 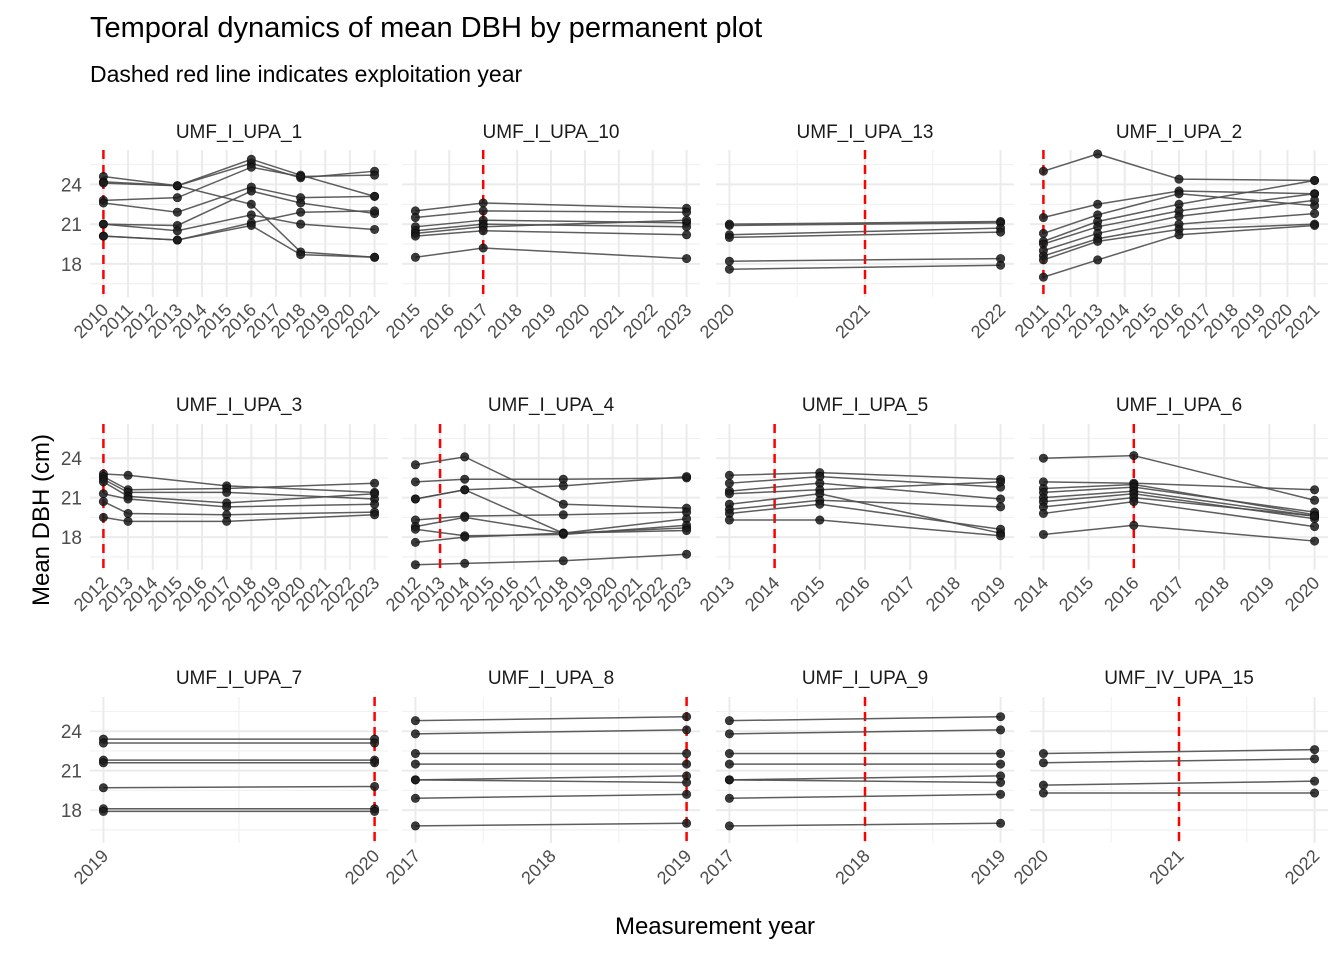 I want to click on x-tick-label: 2016, so click(x=437, y=321).